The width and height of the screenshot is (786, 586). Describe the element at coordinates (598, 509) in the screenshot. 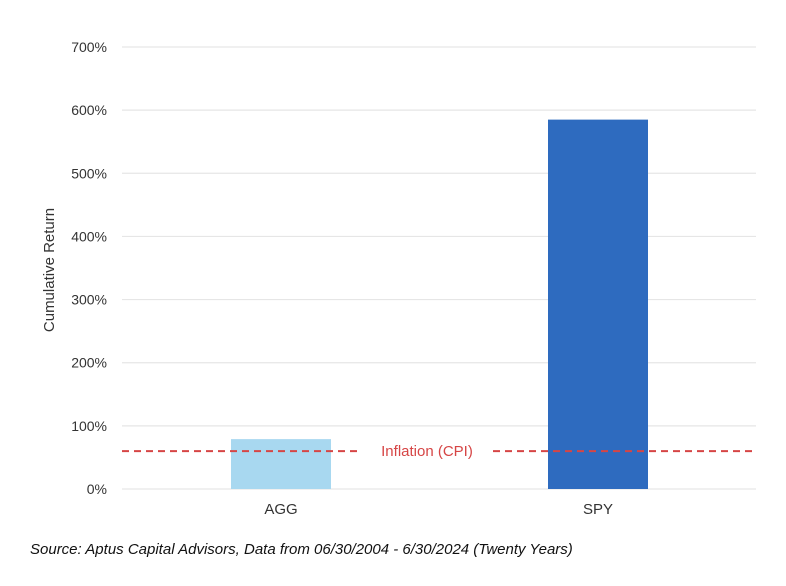

I see `x-category-label: SPY` at that location.